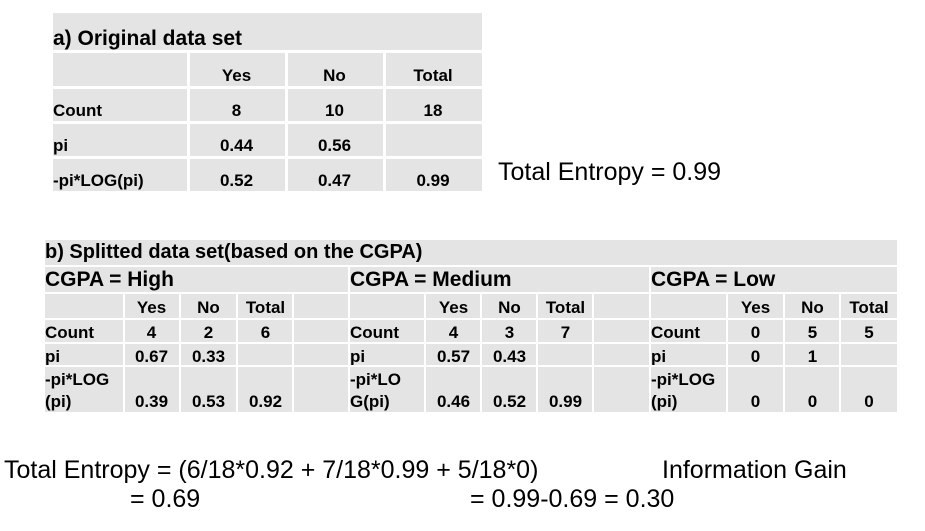 Image resolution: width=925 pixels, height=531 pixels. What do you see at coordinates (713, 279) in the screenshot?
I see `block-title-low: CGPA = Low` at bounding box center [713, 279].